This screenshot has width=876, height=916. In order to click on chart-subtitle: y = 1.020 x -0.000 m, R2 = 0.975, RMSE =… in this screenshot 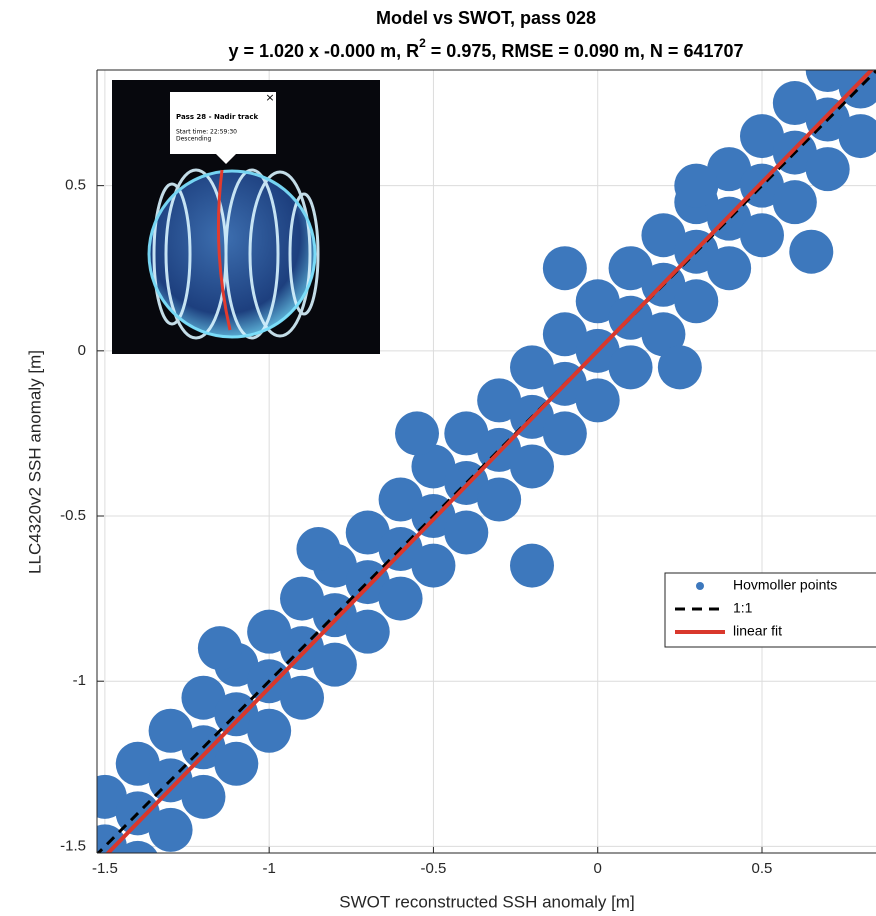, I will do `click(485, 48)`.